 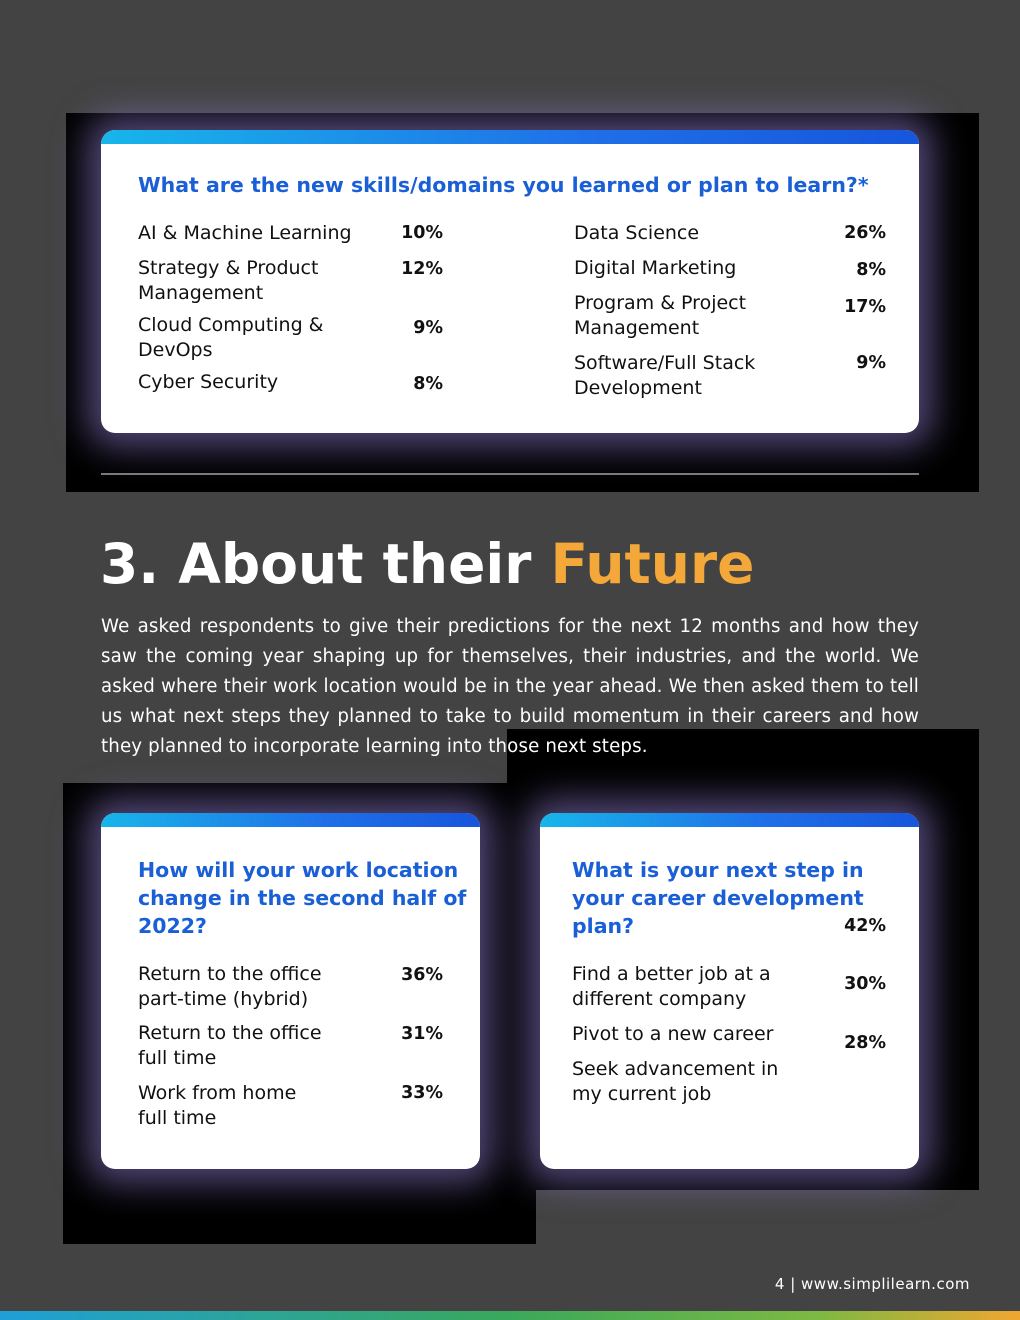 What do you see at coordinates (652, 564) in the screenshot?
I see `heading-accent: Future` at bounding box center [652, 564].